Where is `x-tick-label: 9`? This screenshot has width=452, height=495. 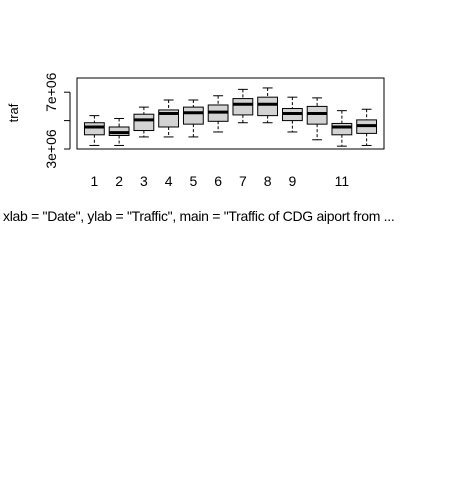
x-tick-label: 9 is located at coordinates (292, 181).